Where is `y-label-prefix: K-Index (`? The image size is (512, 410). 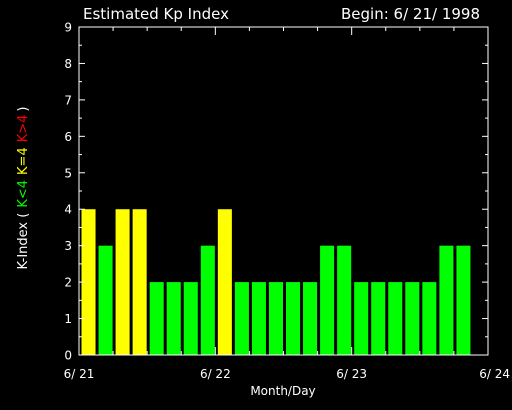 y-label-prefix: K-Index ( is located at coordinates (23, 241).